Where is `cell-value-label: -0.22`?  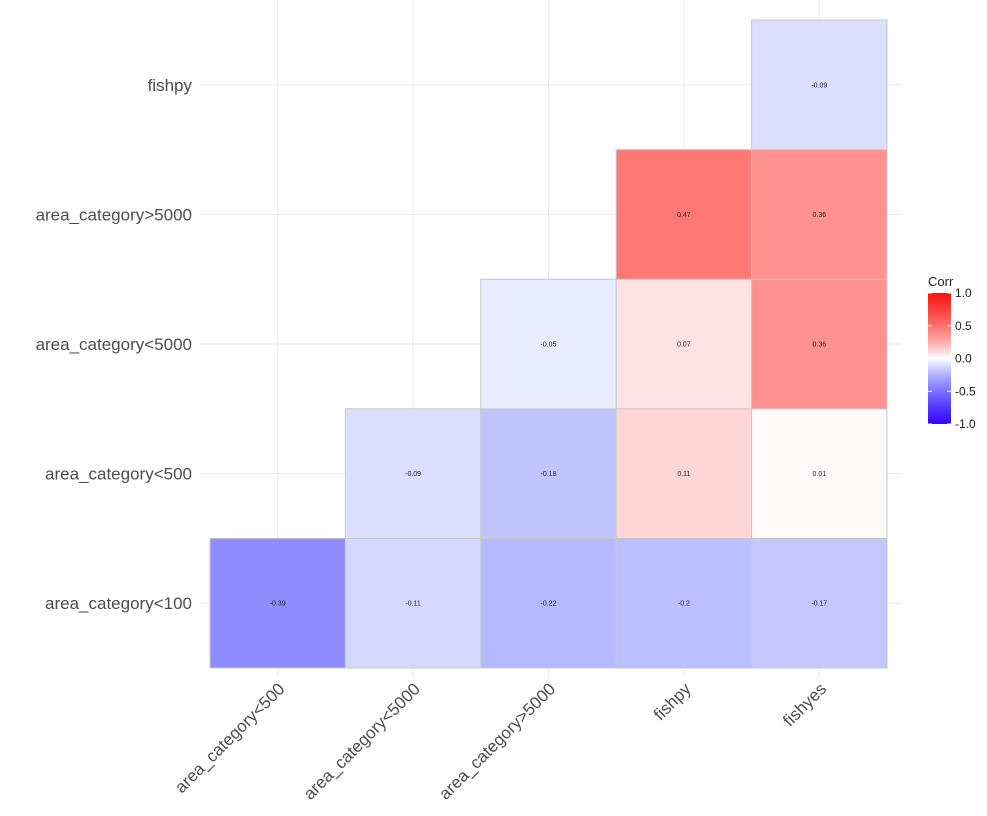 cell-value-label: -0.22 is located at coordinates (549, 604).